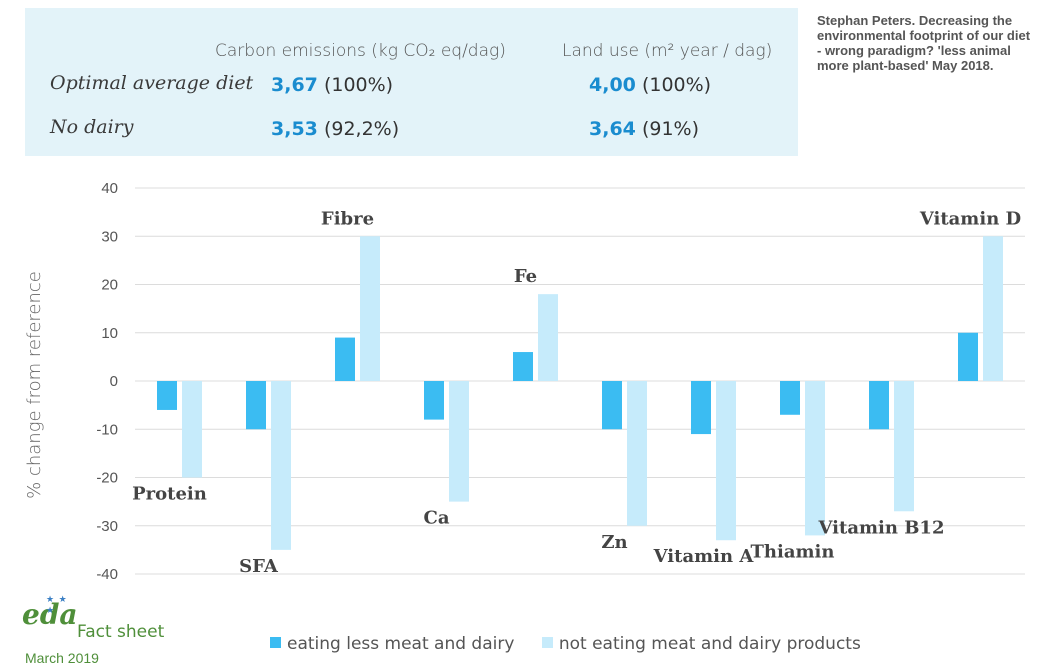 The height and width of the screenshot is (670, 1060). I want to click on land-column-header: Land use (m² year / dag), so click(667, 51).